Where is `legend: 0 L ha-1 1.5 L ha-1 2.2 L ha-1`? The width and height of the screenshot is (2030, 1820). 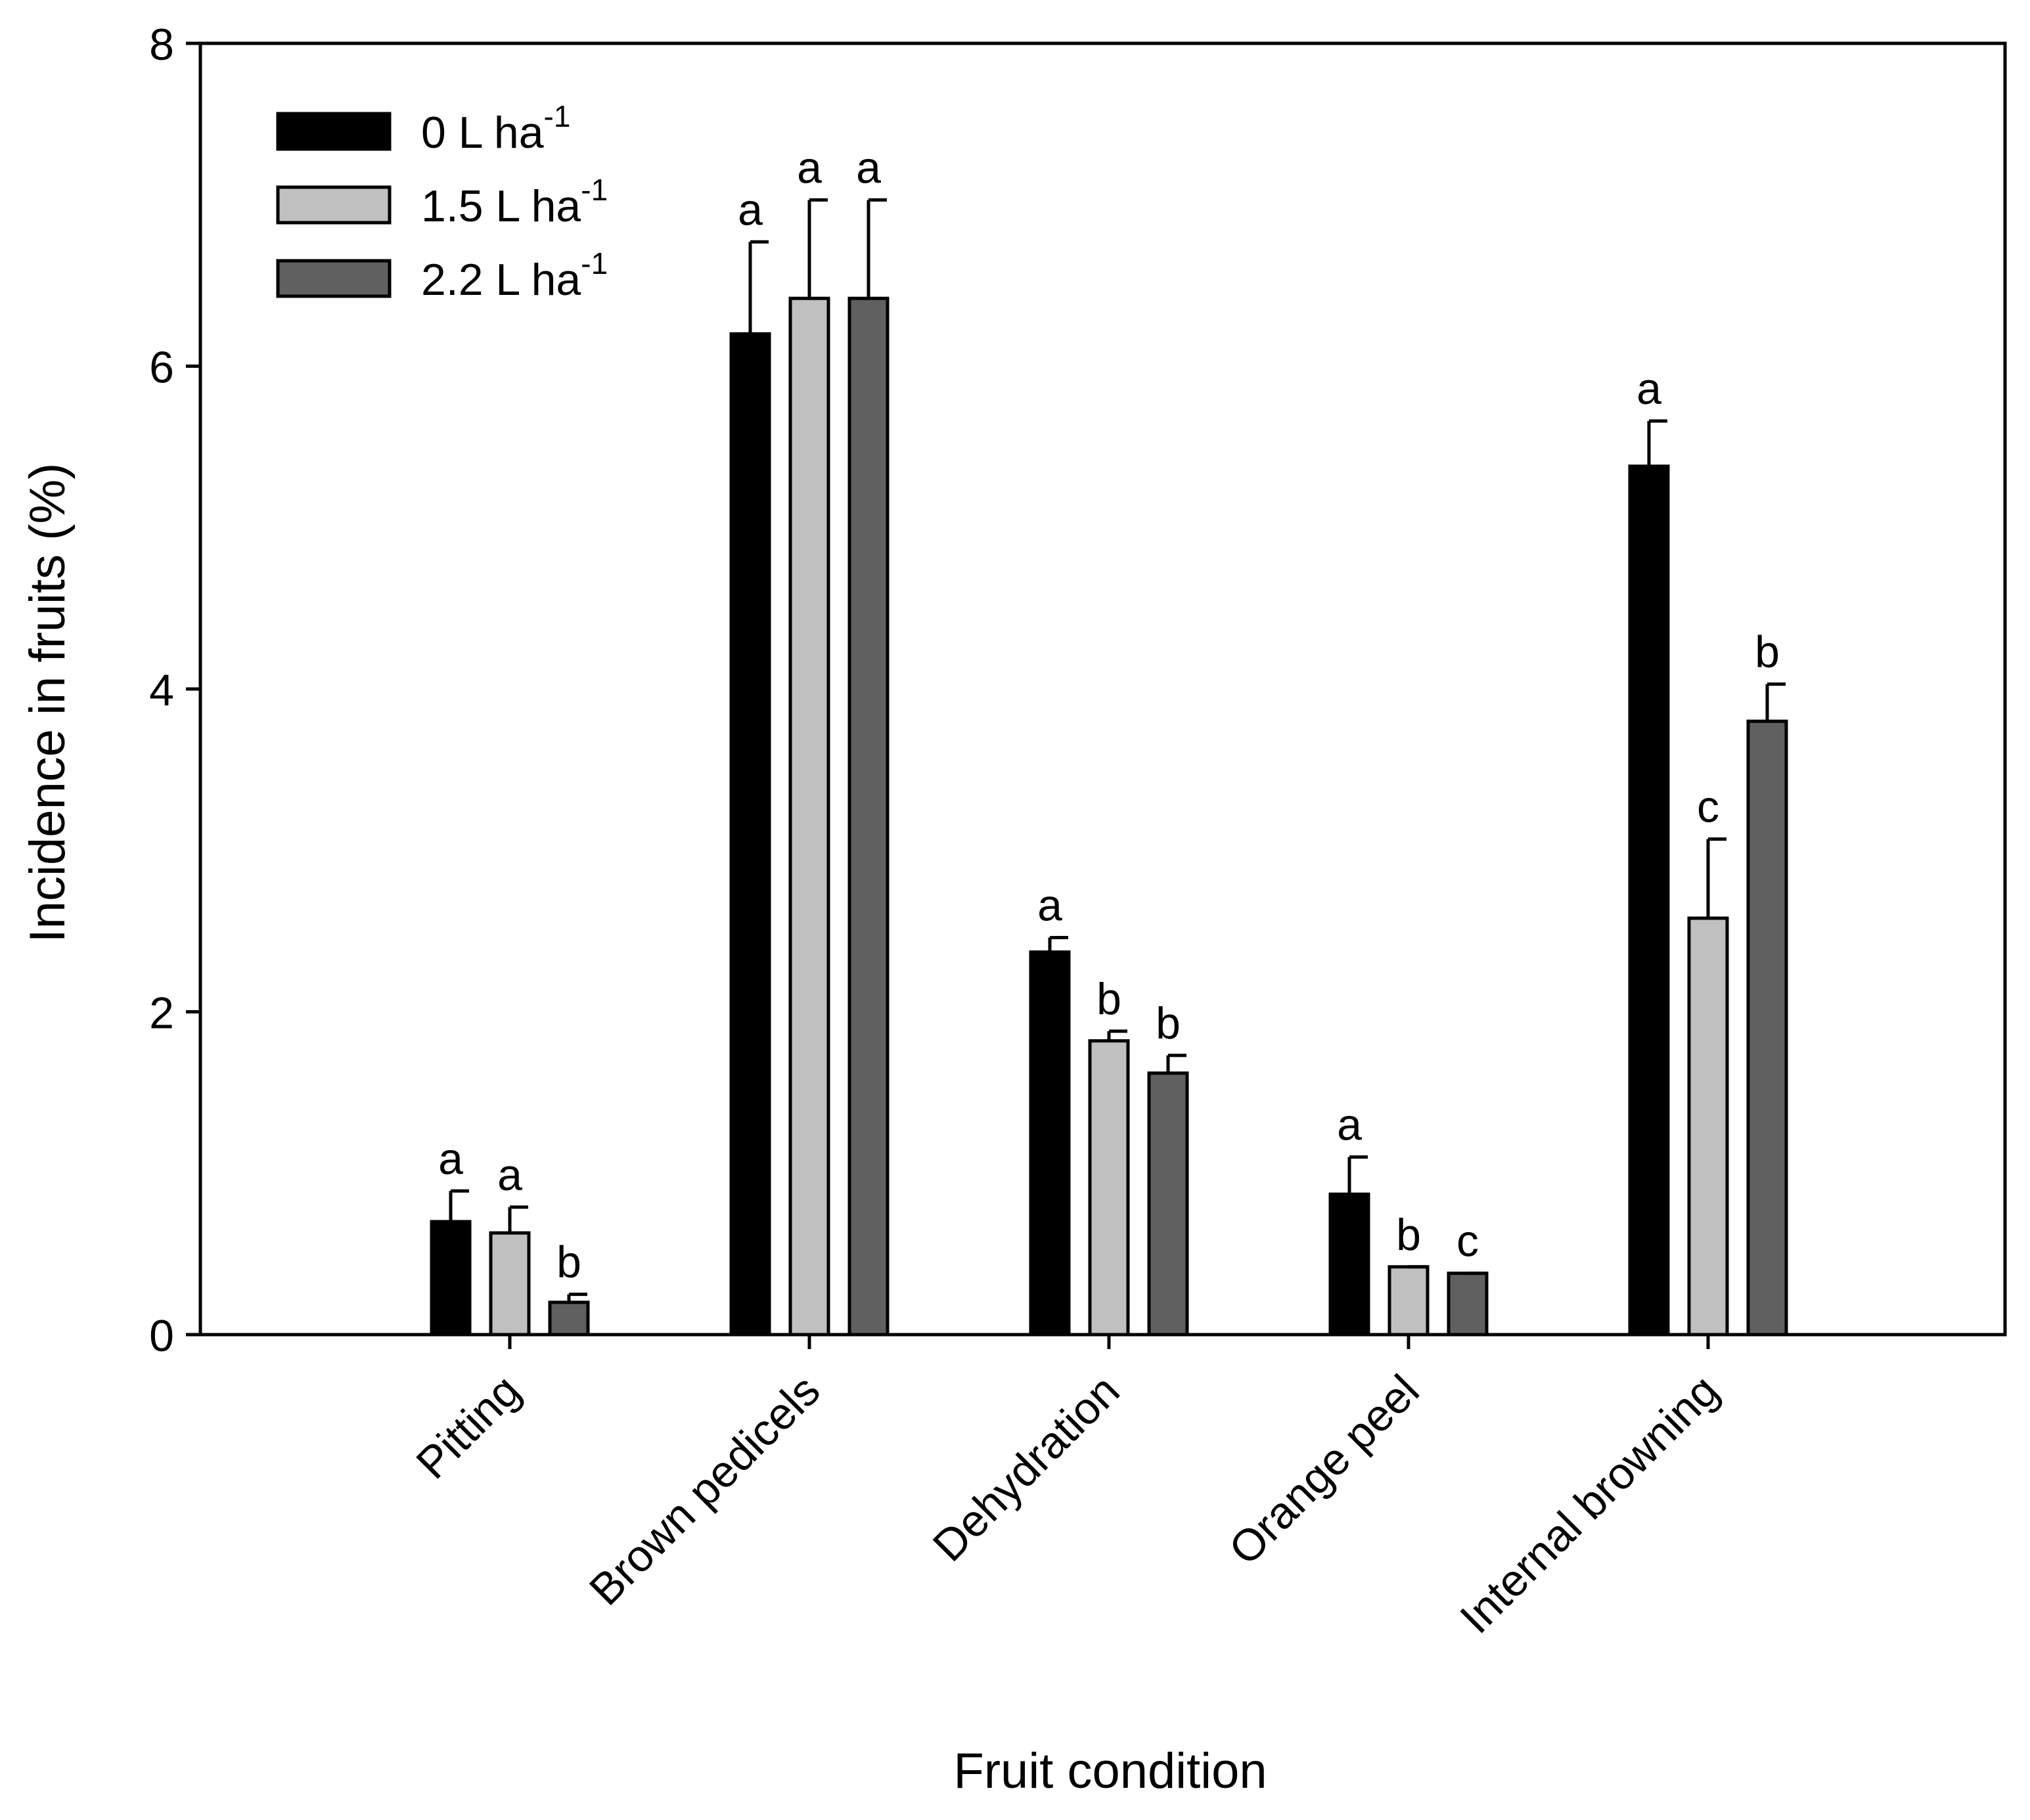
legend: 0 L ha-1 1.5 L ha-1 2.2 L ha-1 is located at coordinates (442, 202).